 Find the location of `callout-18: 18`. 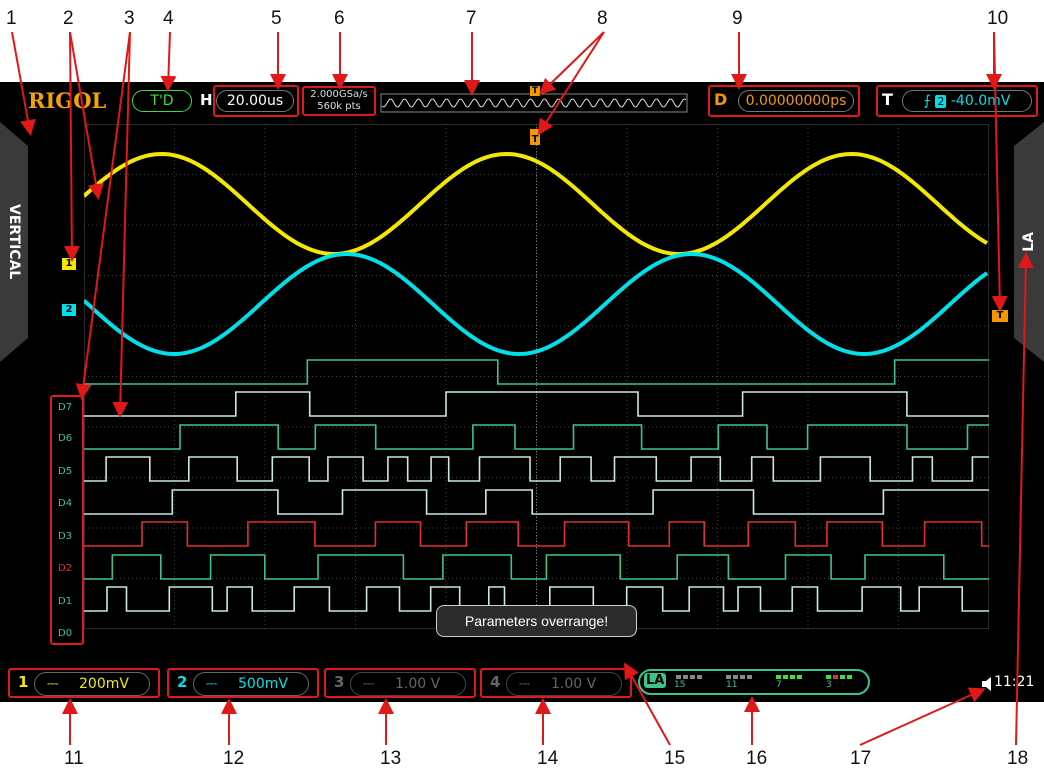

callout-18: 18 is located at coordinates (1018, 758).